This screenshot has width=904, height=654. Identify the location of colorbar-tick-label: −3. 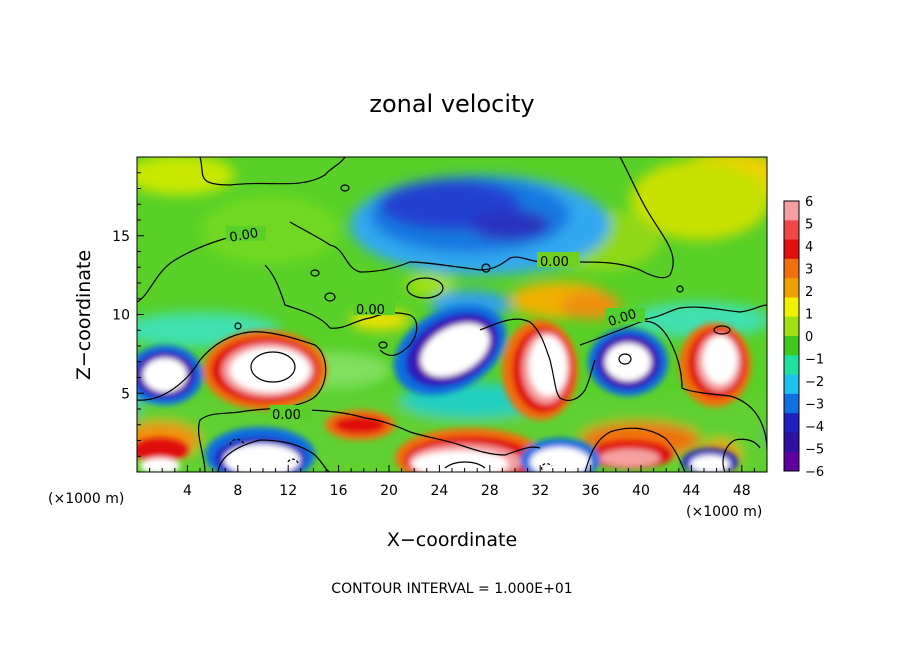
(814, 405).